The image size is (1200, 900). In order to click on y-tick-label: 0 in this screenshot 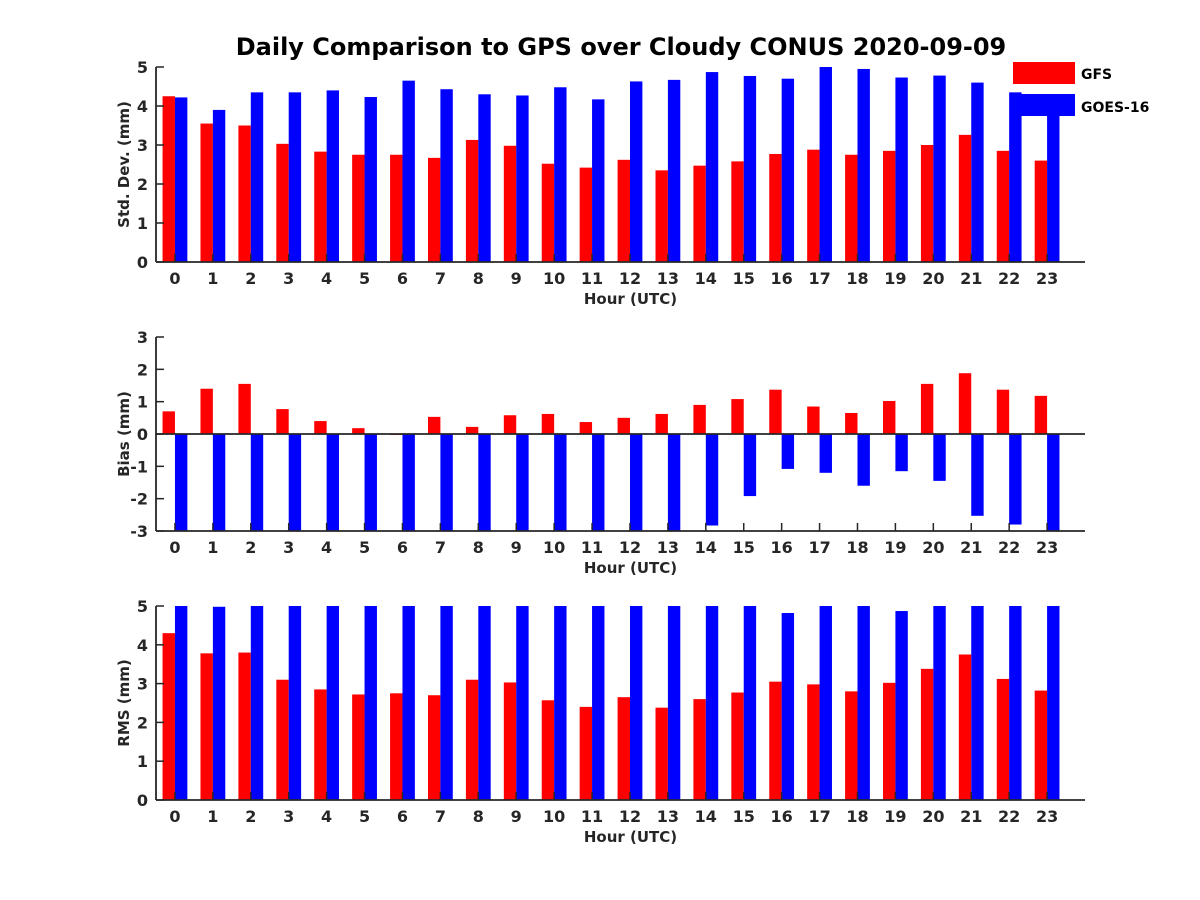, I will do `click(142, 262)`.